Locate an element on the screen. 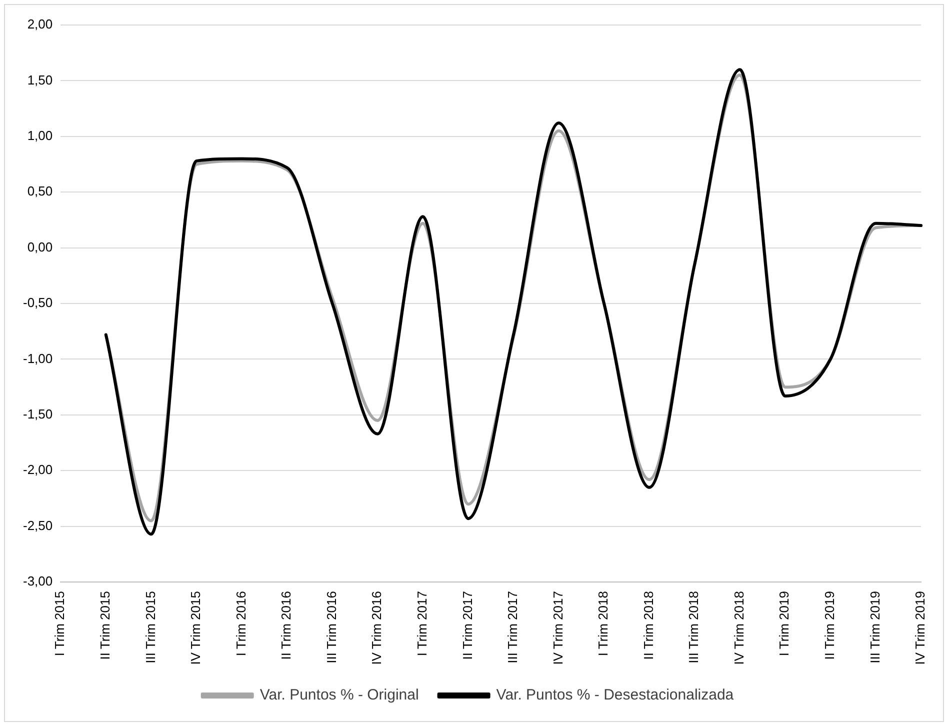  y-tick-label: 1,00 is located at coordinates (40, 135).